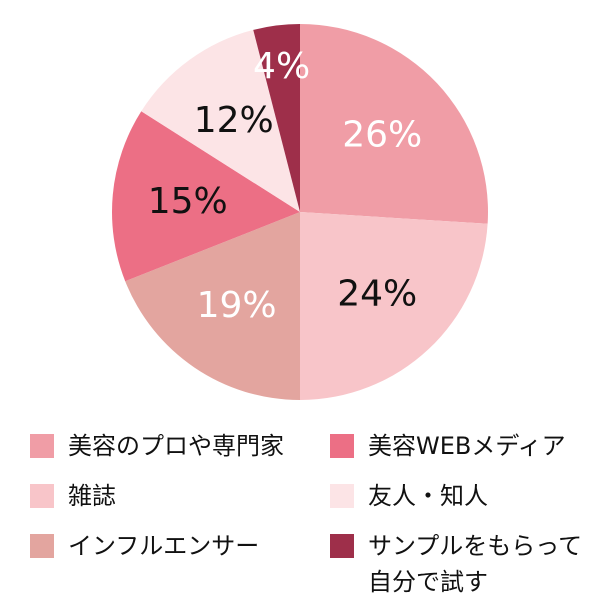  I want to click on legend-label: 美容のプロや専門家, so click(176, 446).